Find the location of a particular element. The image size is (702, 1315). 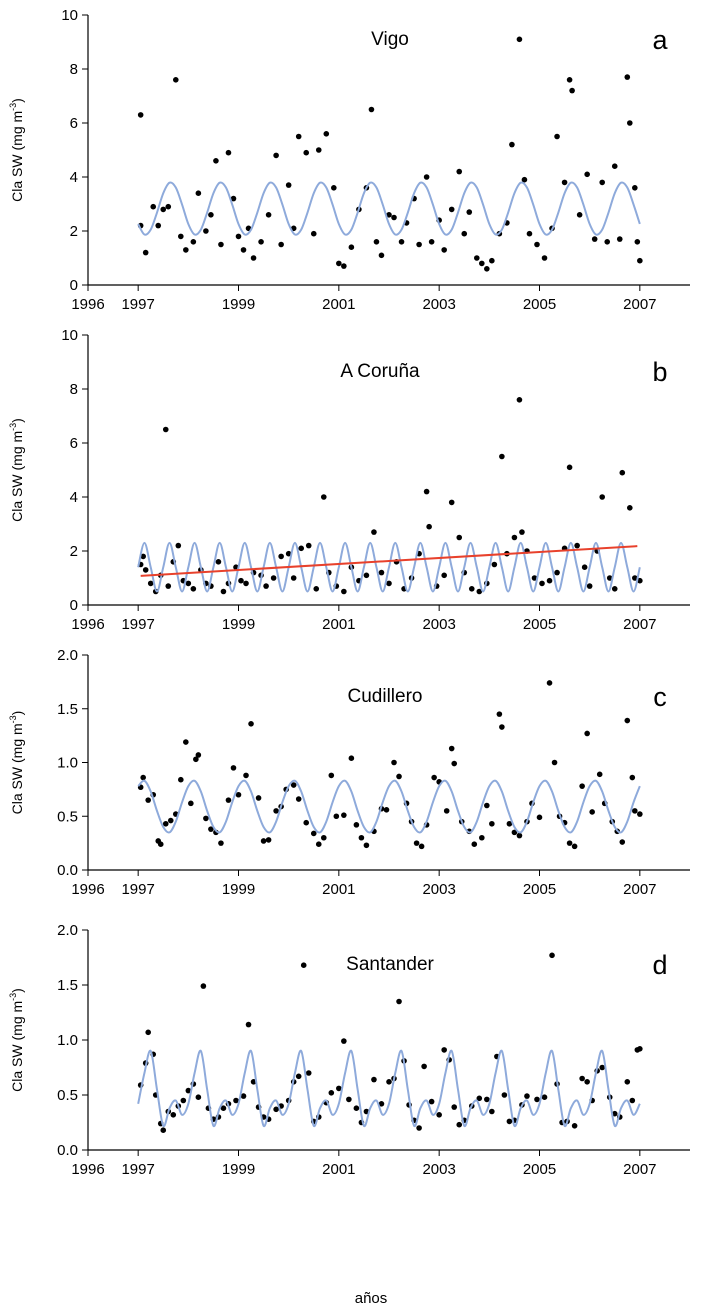

panel-label: a is located at coordinates (660, 40).